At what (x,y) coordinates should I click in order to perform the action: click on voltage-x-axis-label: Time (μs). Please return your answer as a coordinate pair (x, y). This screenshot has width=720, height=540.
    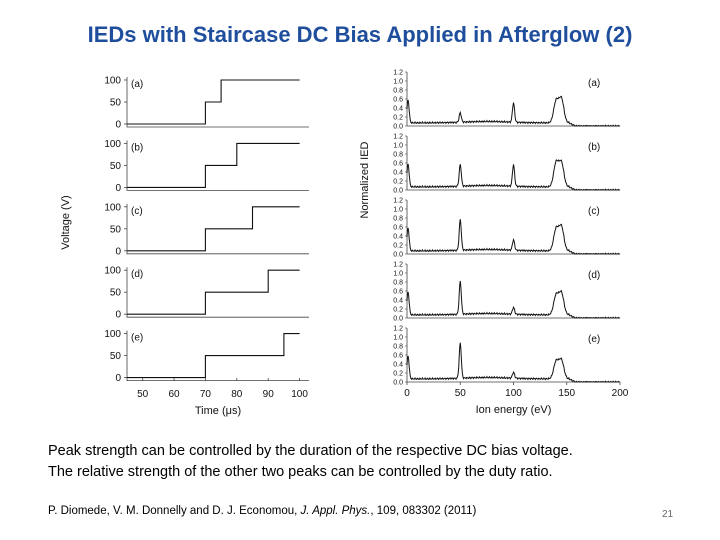
    Looking at the image, I should click on (218, 411).